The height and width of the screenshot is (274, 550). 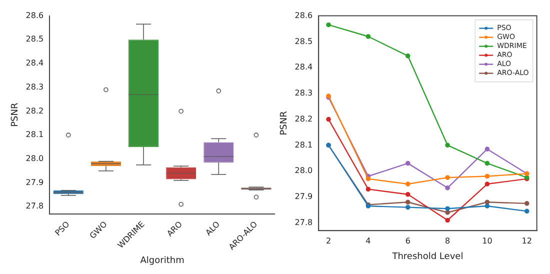 I want to click on x-tick-label: 10, so click(x=487, y=241).